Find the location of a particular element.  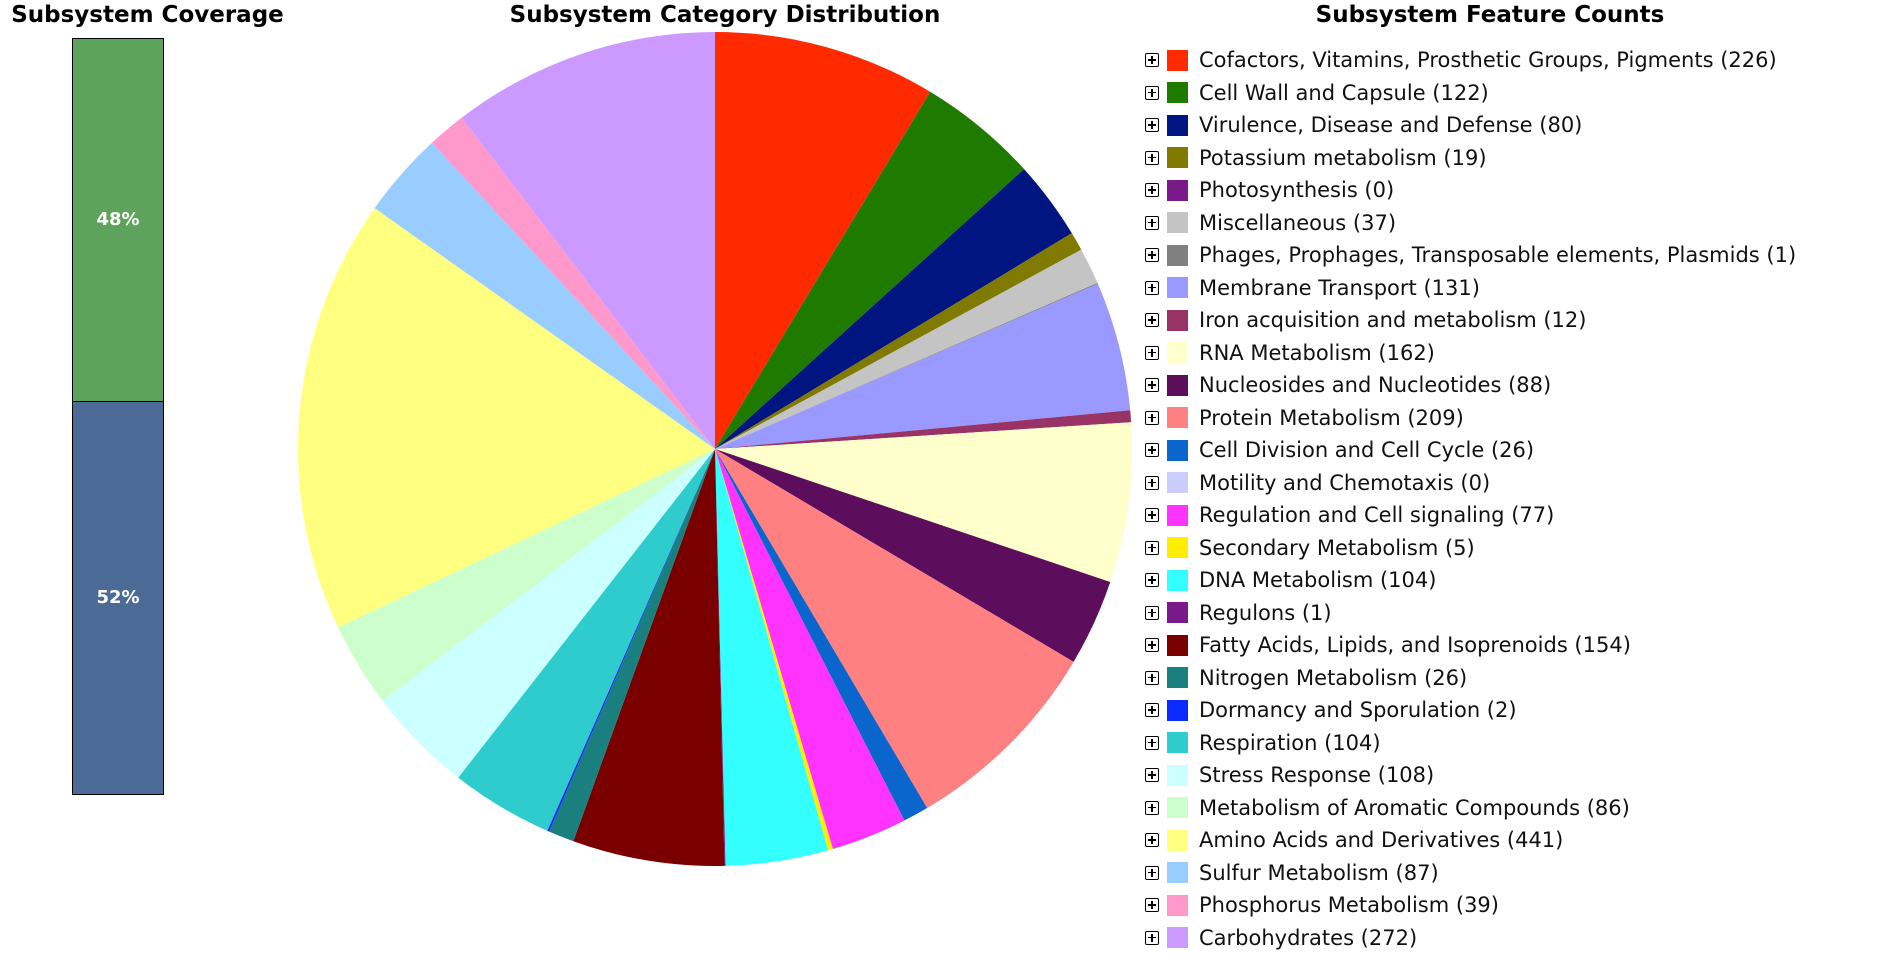

legend-item: Cell Division and Cell Cycle (26) is located at coordinates (1470, 450).